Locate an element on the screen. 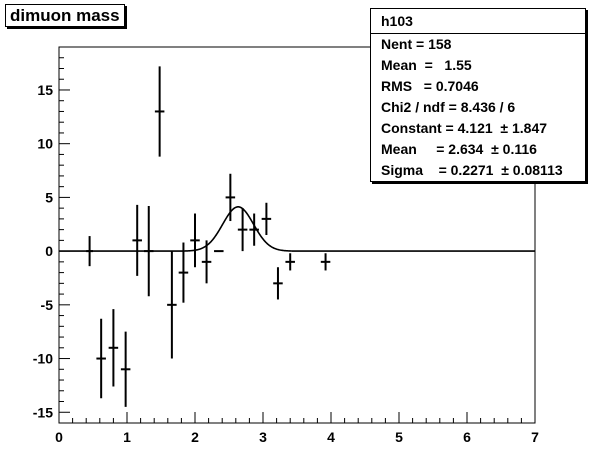 The height and width of the screenshot is (472, 596). x-tick-label: 2 is located at coordinates (195, 437).